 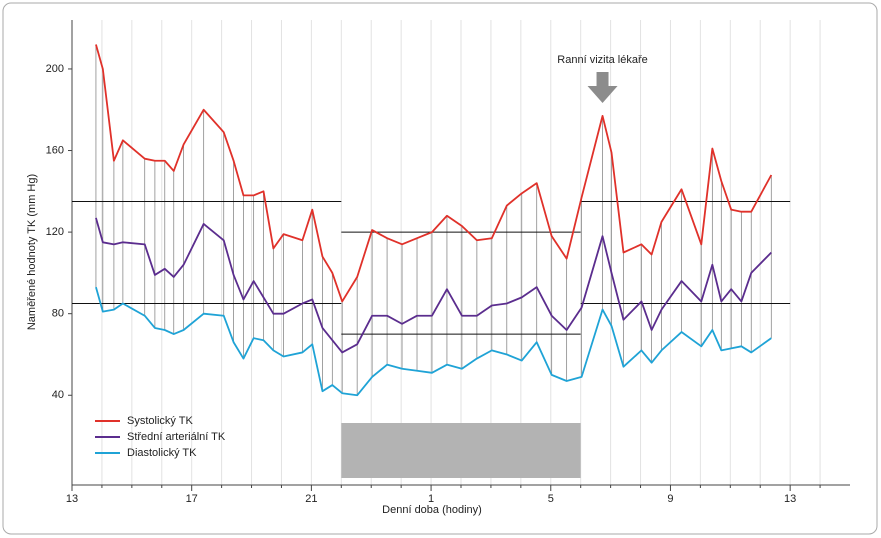 What do you see at coordinates (55, 232) in the screenshot?
I see `y-tick-label: 120` at bounding box center [55, 232].